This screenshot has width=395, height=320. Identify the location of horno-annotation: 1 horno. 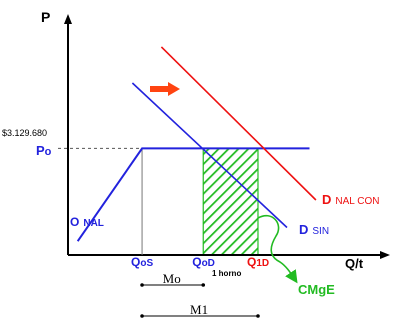
(226, 273).